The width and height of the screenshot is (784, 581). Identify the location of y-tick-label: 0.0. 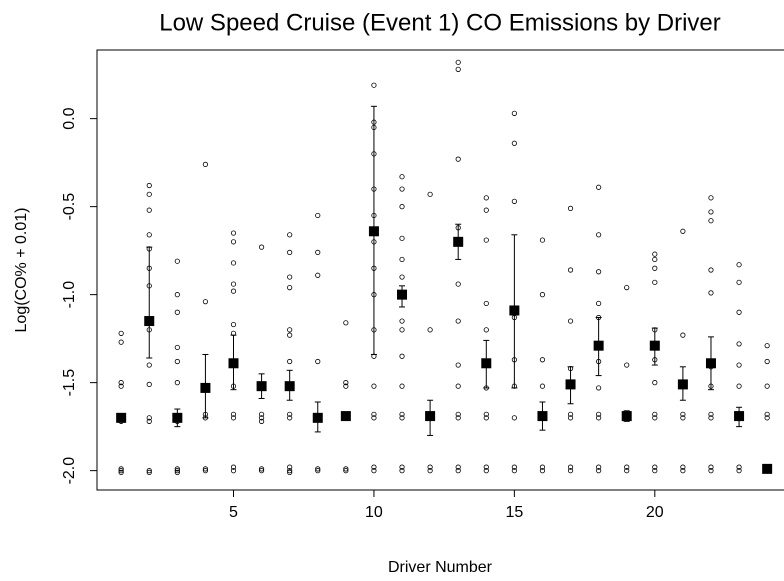
(69, 118).